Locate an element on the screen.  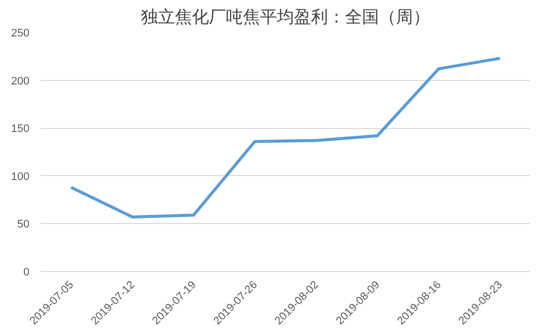
y-tick-label: 200 is located at coordinates (20, 81).